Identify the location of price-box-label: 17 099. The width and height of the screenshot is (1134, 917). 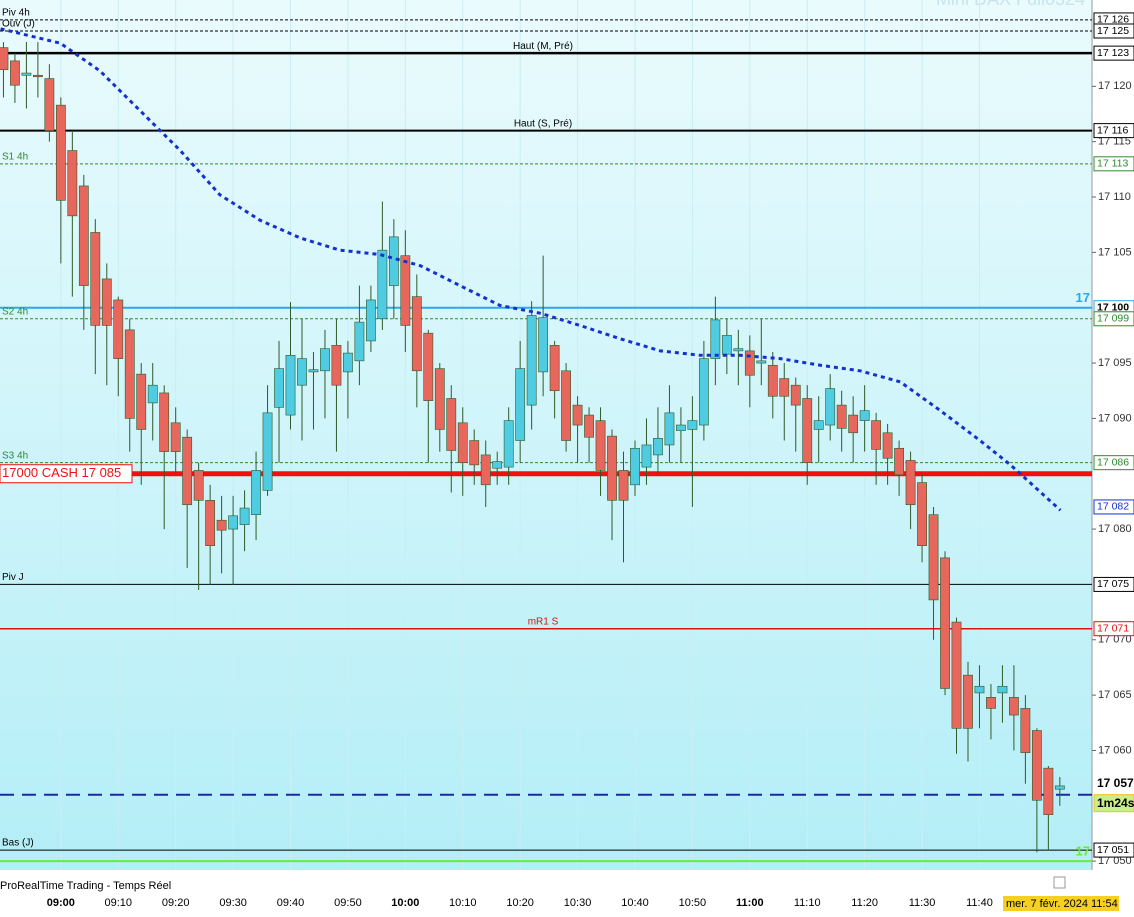
(1113, 319).